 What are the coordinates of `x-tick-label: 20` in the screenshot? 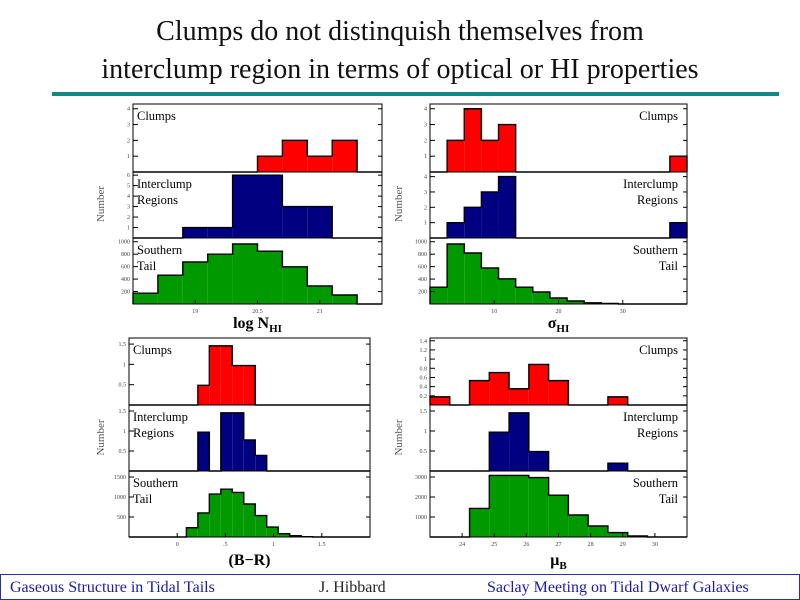 It's located at (559, 312).